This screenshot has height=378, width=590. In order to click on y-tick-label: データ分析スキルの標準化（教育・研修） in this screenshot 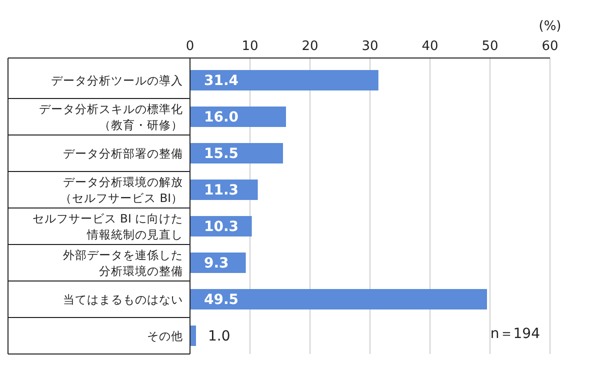, I will do `click(111, 117)`.